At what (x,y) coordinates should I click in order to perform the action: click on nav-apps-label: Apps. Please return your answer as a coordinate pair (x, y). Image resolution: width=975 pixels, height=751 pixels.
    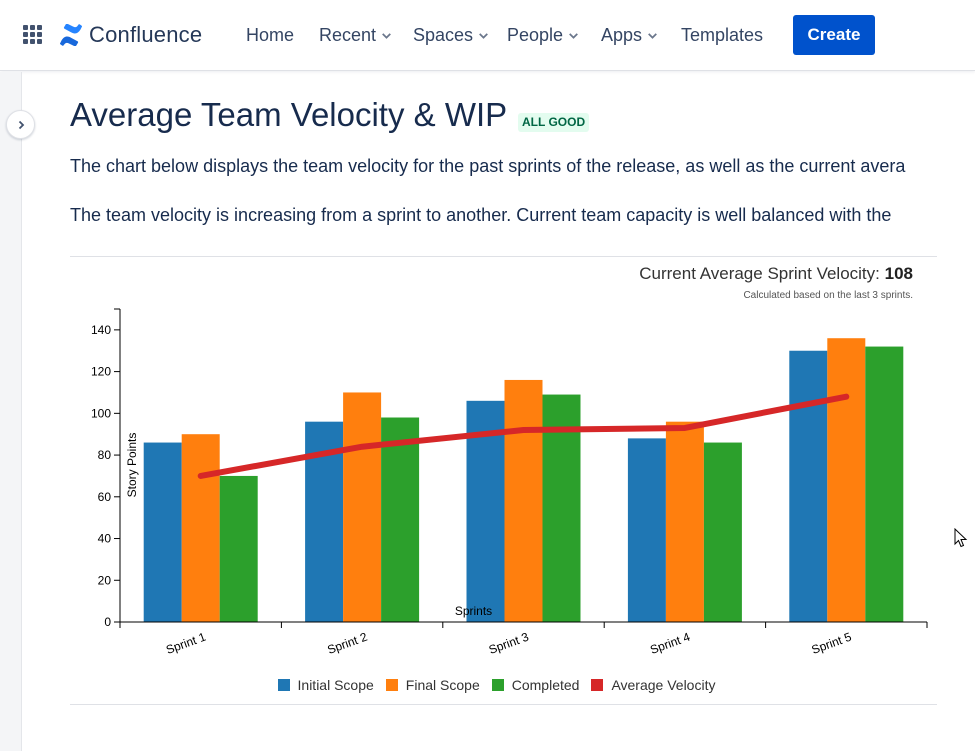
    Looking at the image, I should click on (622, 35).